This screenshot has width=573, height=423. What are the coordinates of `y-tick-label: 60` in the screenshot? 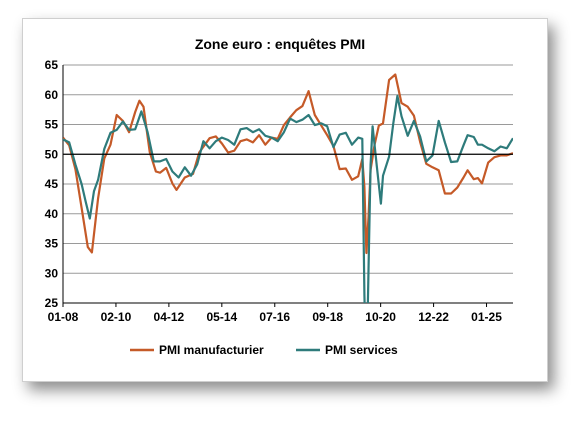 It's located at (52, 95).